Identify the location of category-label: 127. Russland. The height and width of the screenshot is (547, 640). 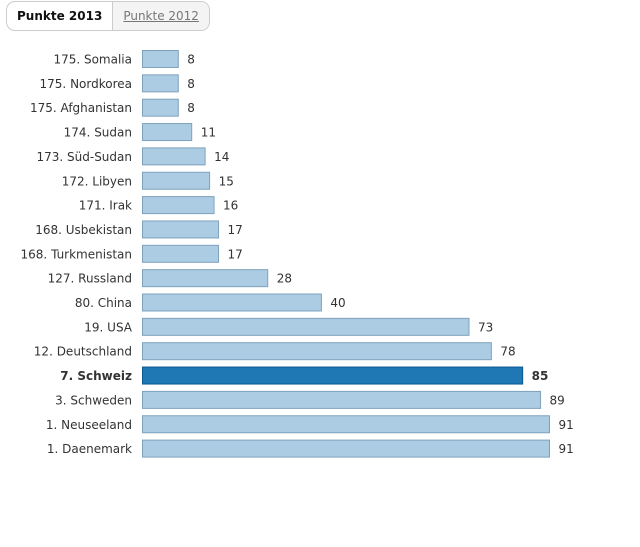
(90, 279).